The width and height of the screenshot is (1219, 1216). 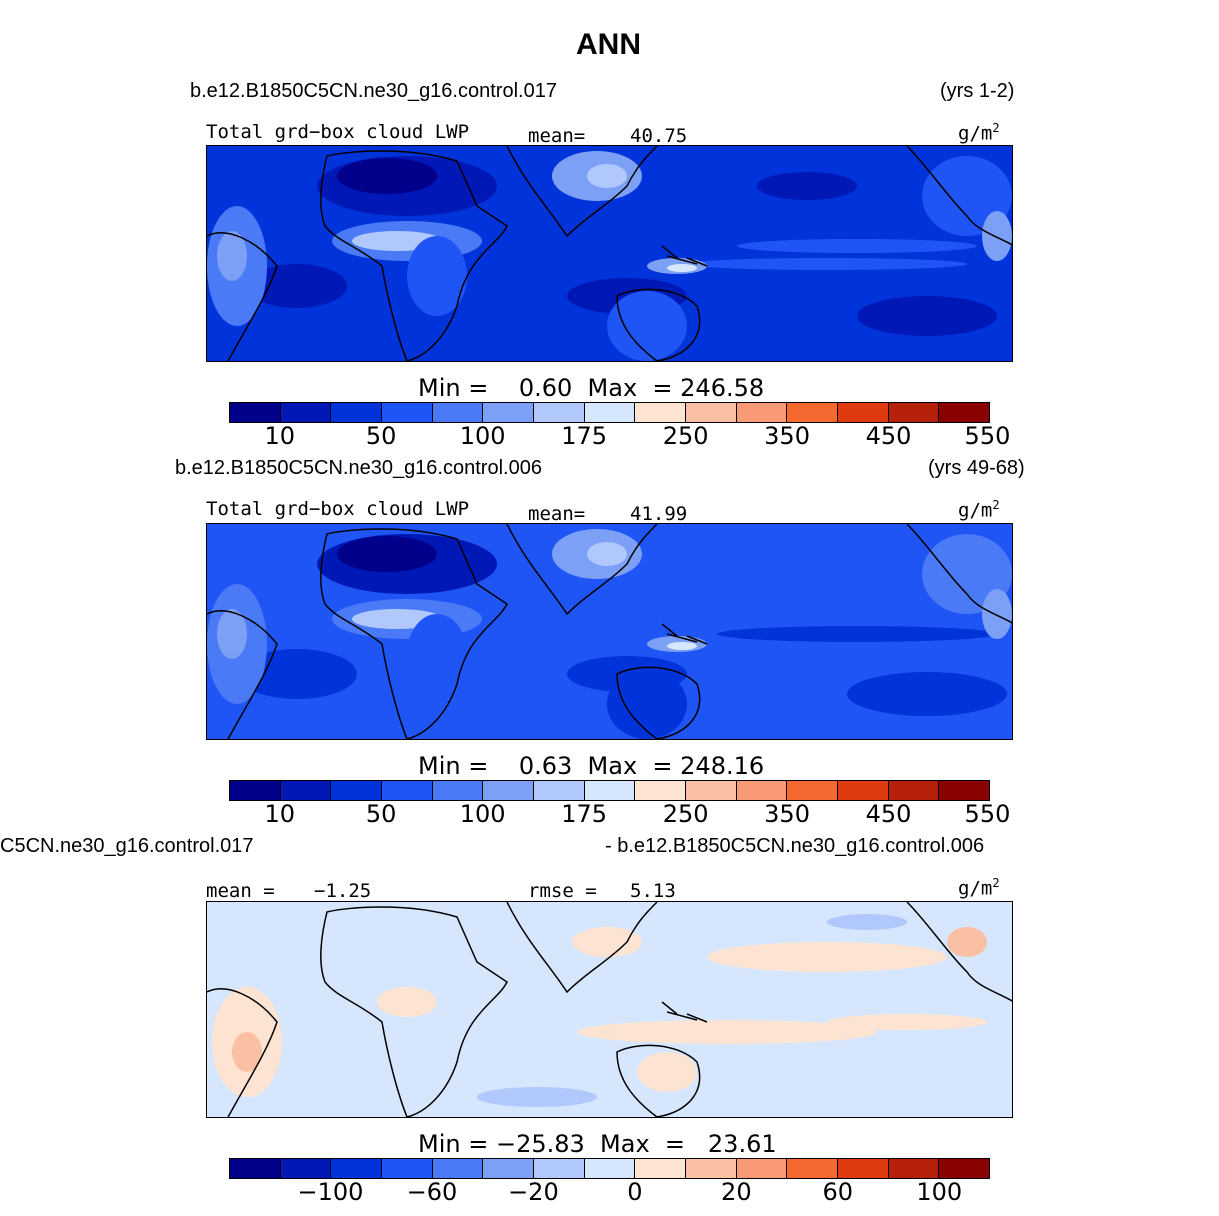 I want to click on panel2-field-name: Total grd−box cloud LWP, so click(x=338, y=509).